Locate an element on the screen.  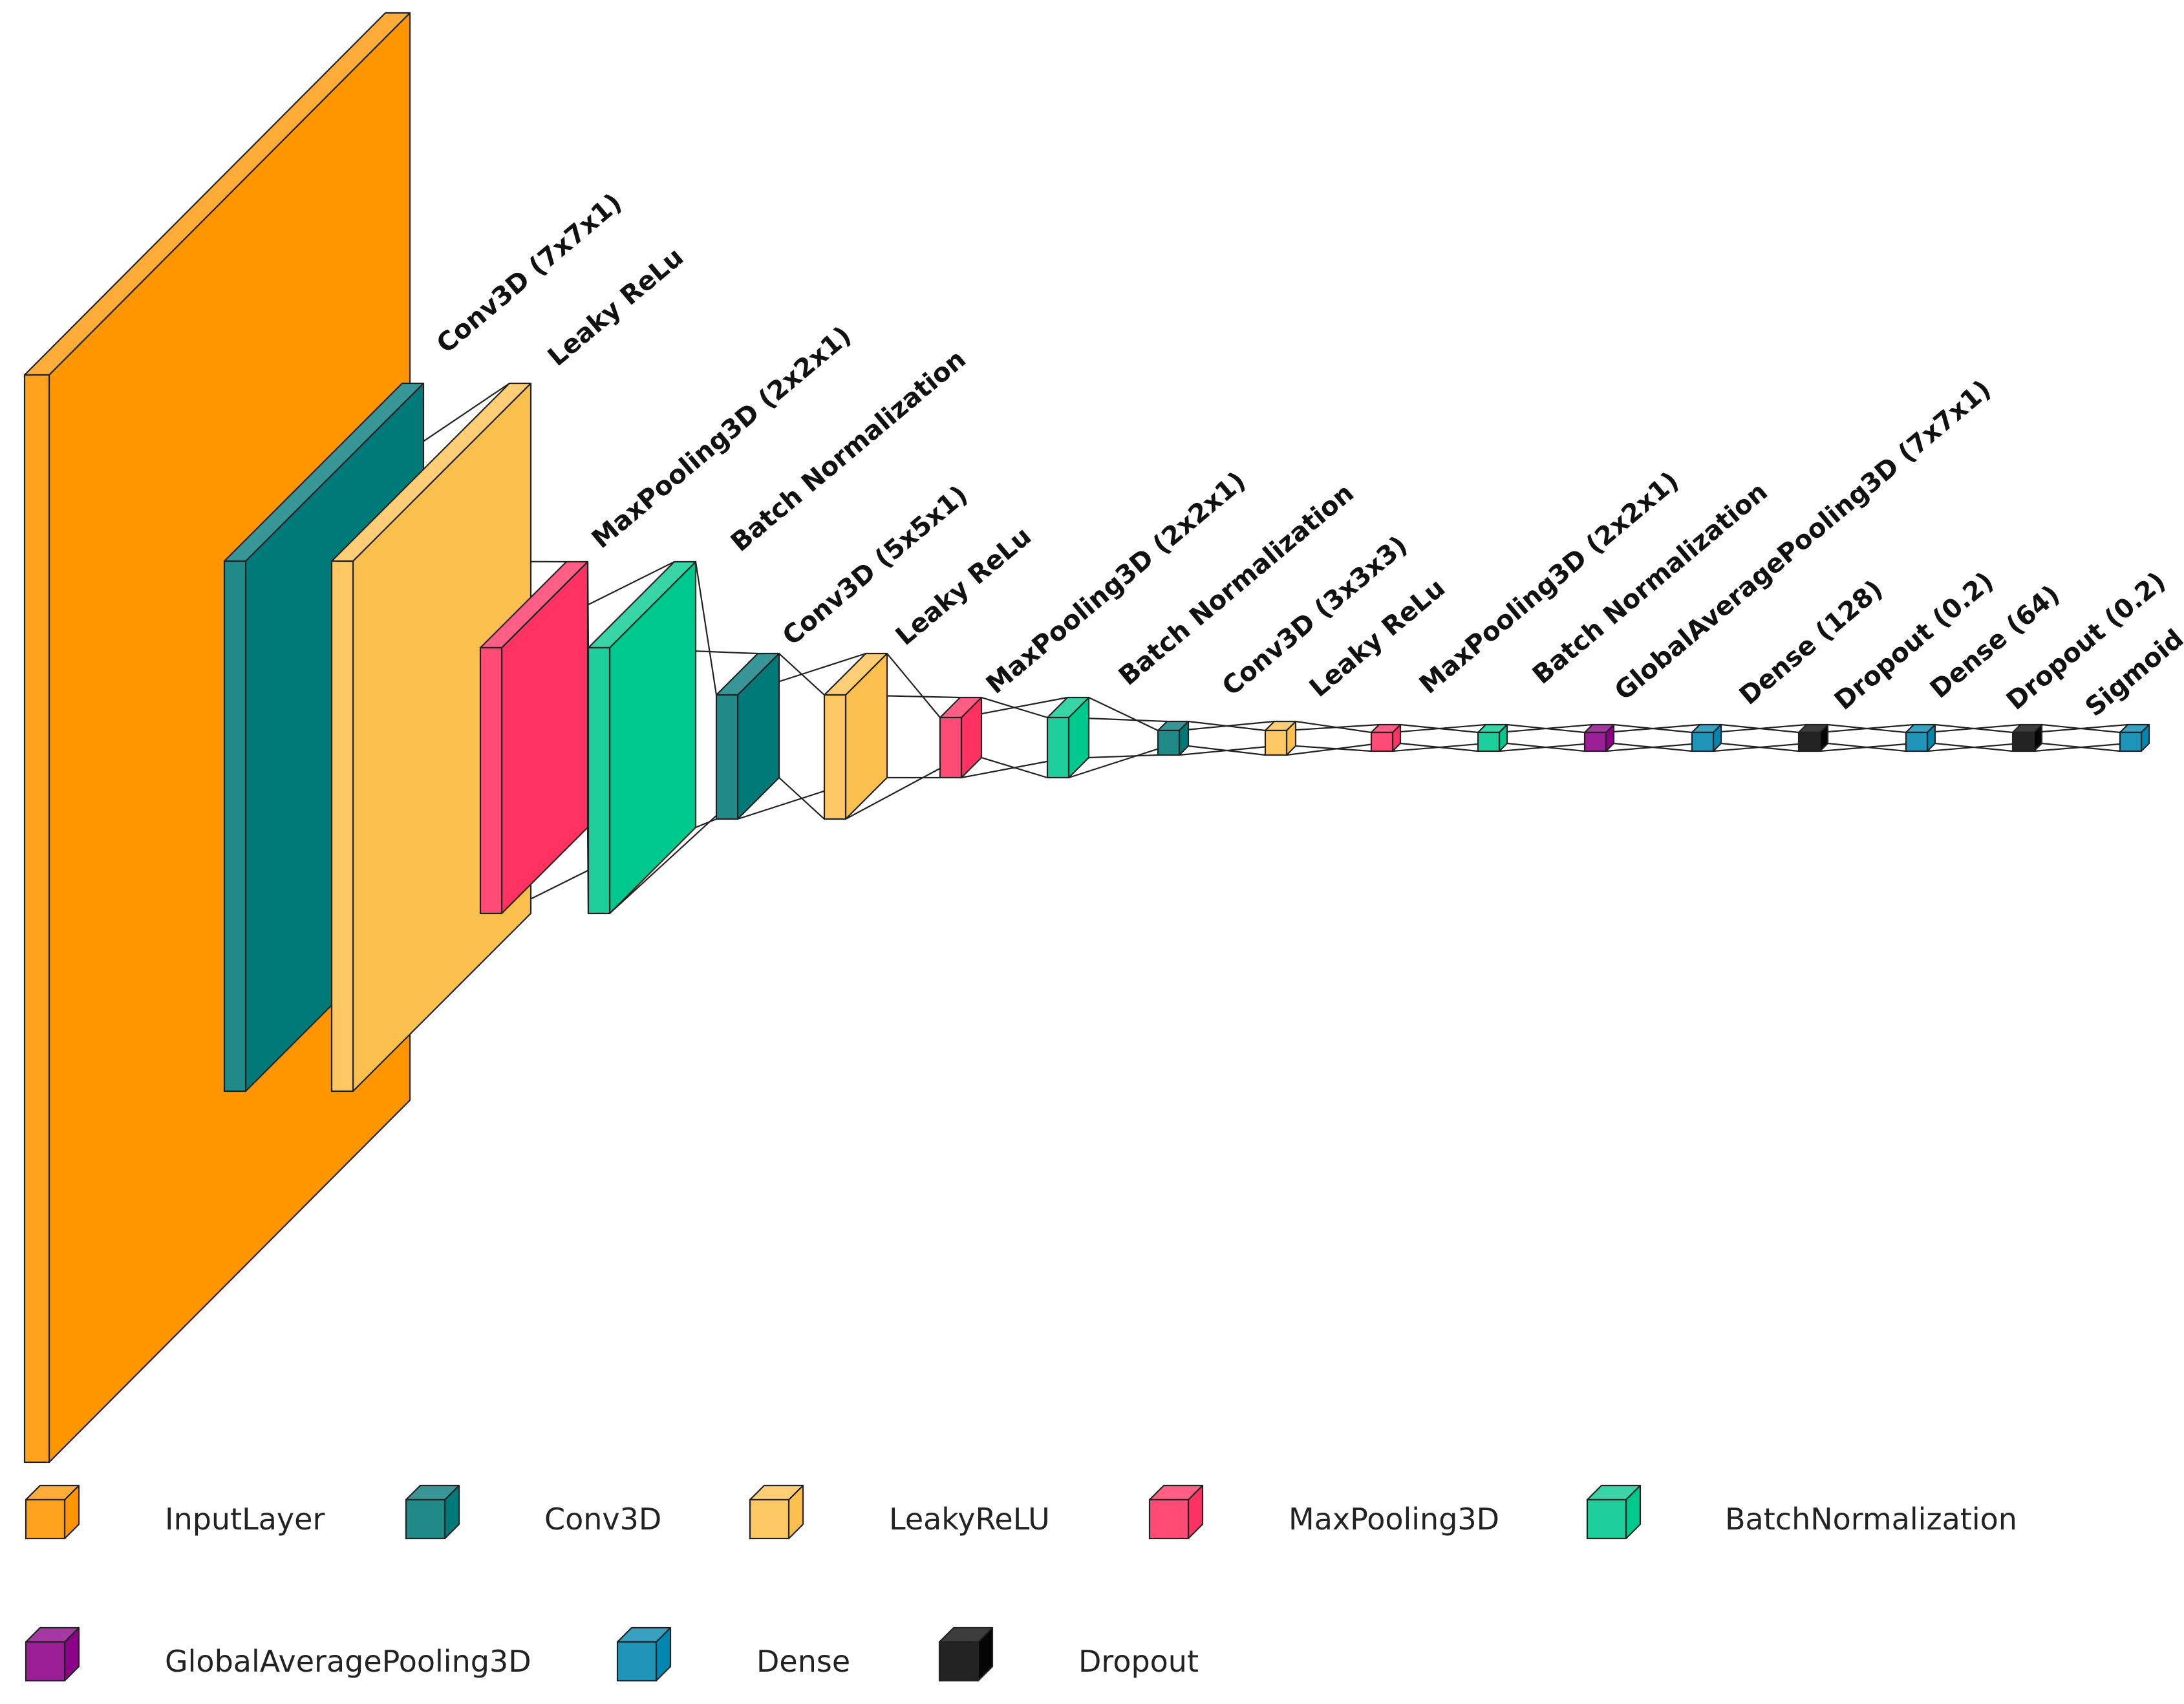
layer-block-9-conv-front-face is located at coordinates (1169, 742).